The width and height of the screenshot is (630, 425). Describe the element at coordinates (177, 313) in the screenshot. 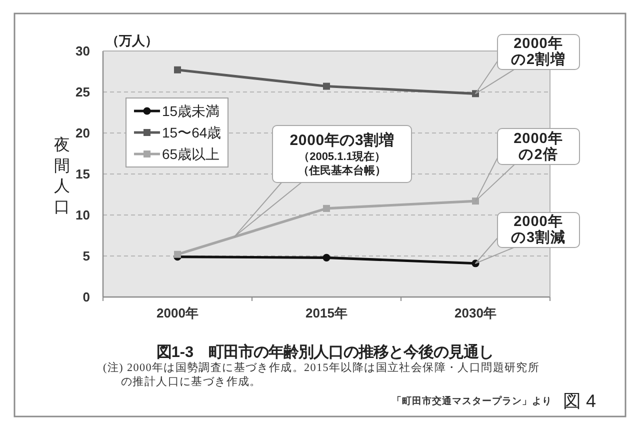

I see `x-tick-label: 2000年` at that location.